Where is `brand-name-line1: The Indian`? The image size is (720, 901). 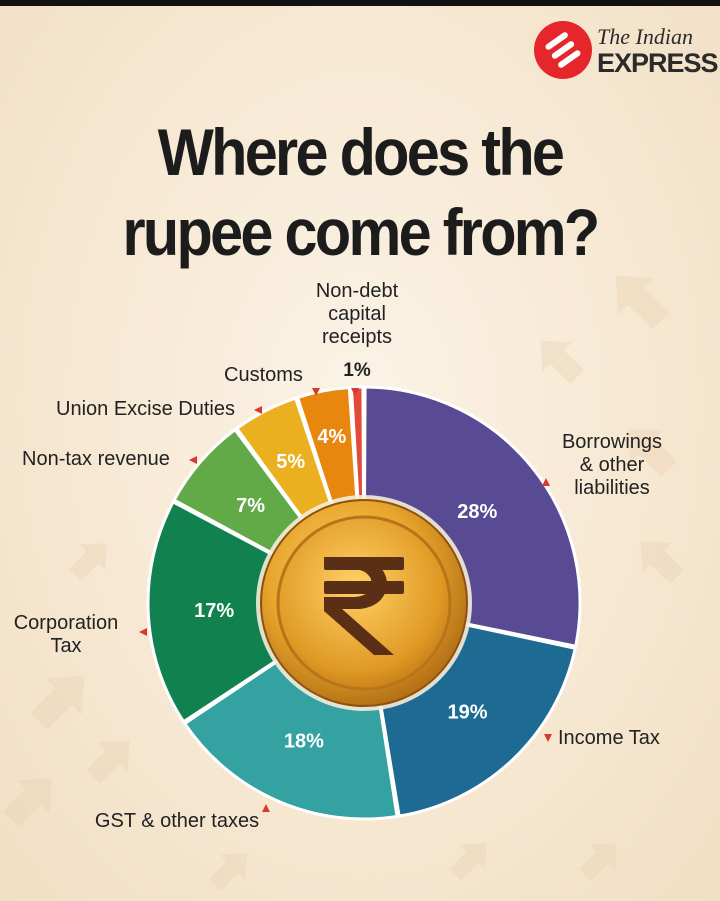 brand-name-line1: The Indian is located at coordinates (645, 36).